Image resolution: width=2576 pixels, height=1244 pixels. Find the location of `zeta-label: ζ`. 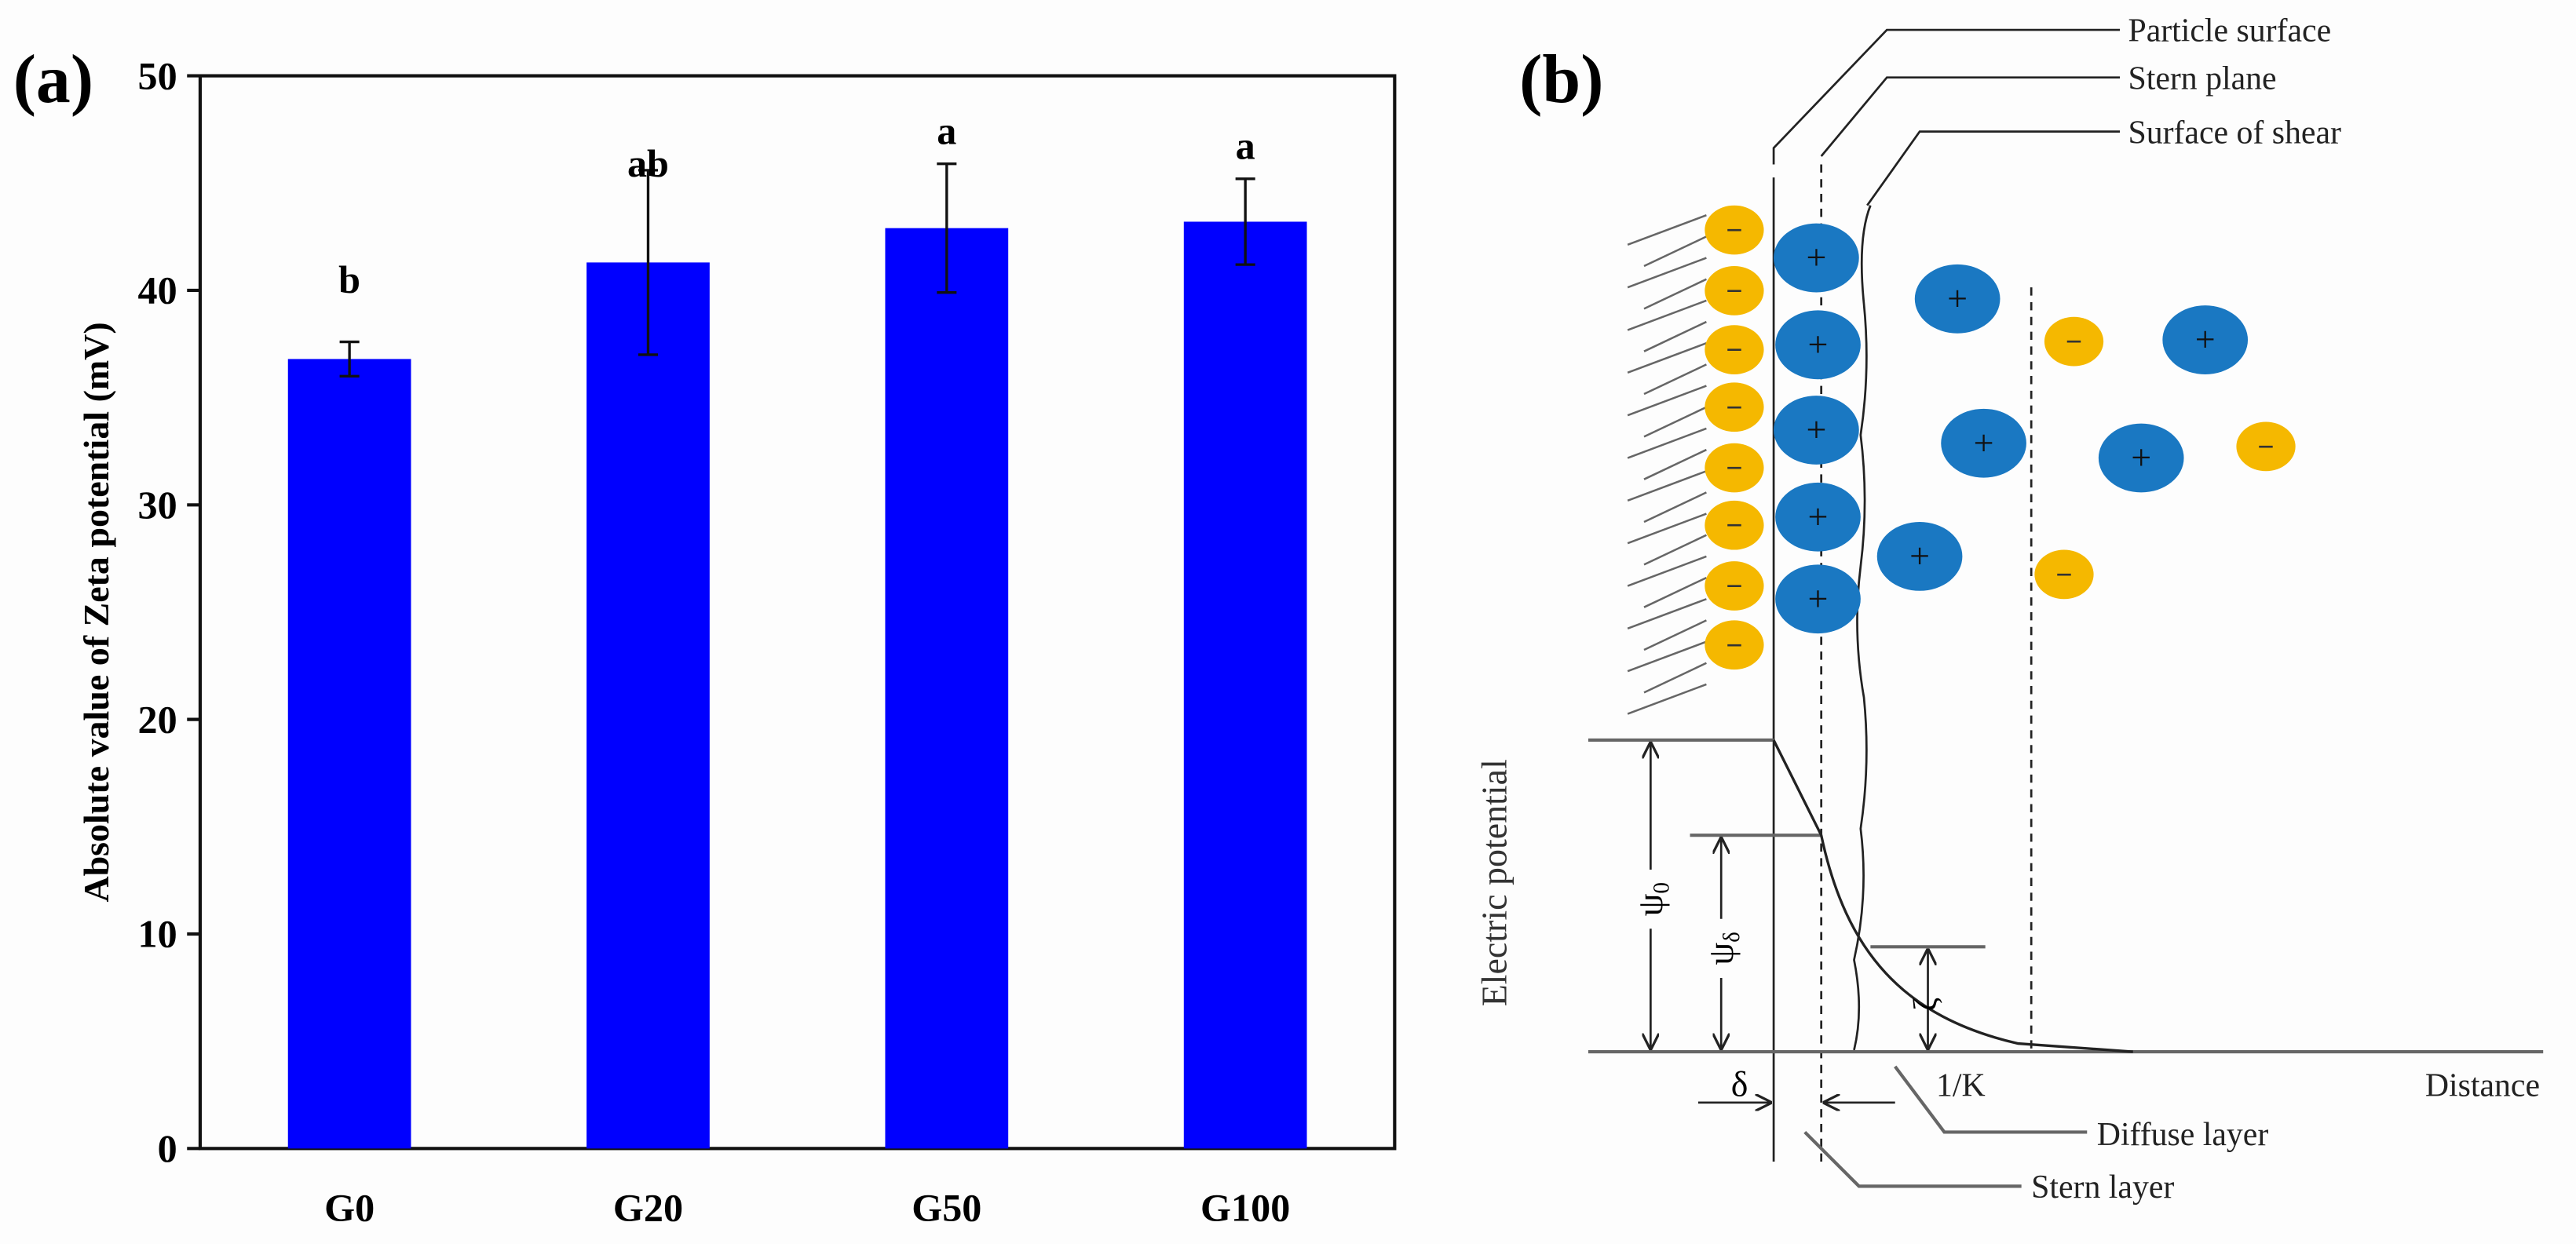

zeta-label: ζ is located at coordinates (1926, 1004).